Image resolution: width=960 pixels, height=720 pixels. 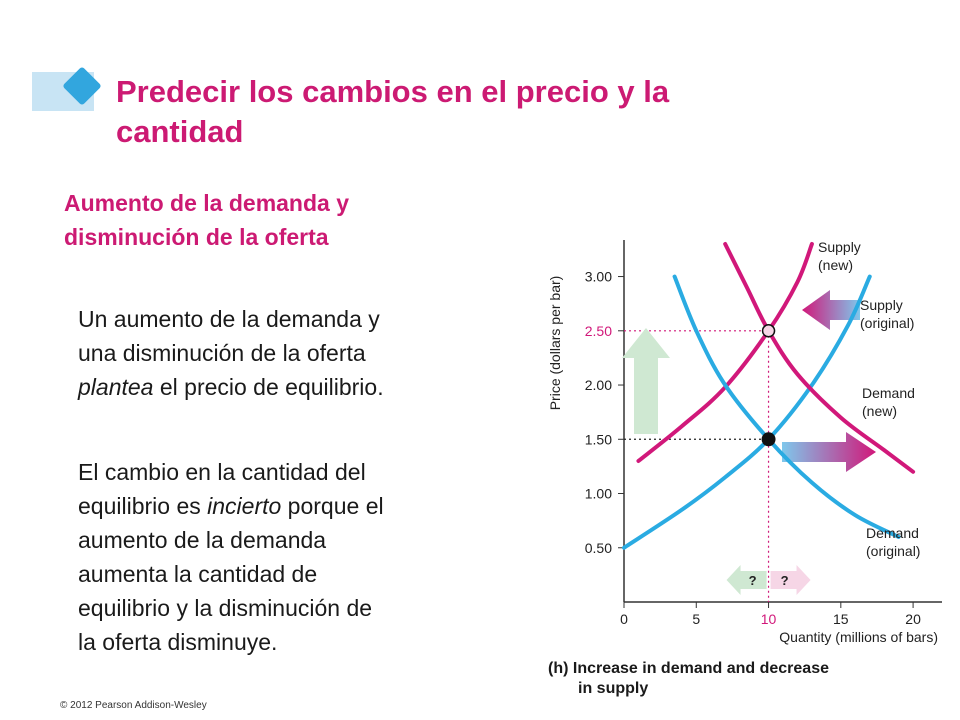 I want to click on label-demand-original-line-2: (original), so click(x=893, y=551).